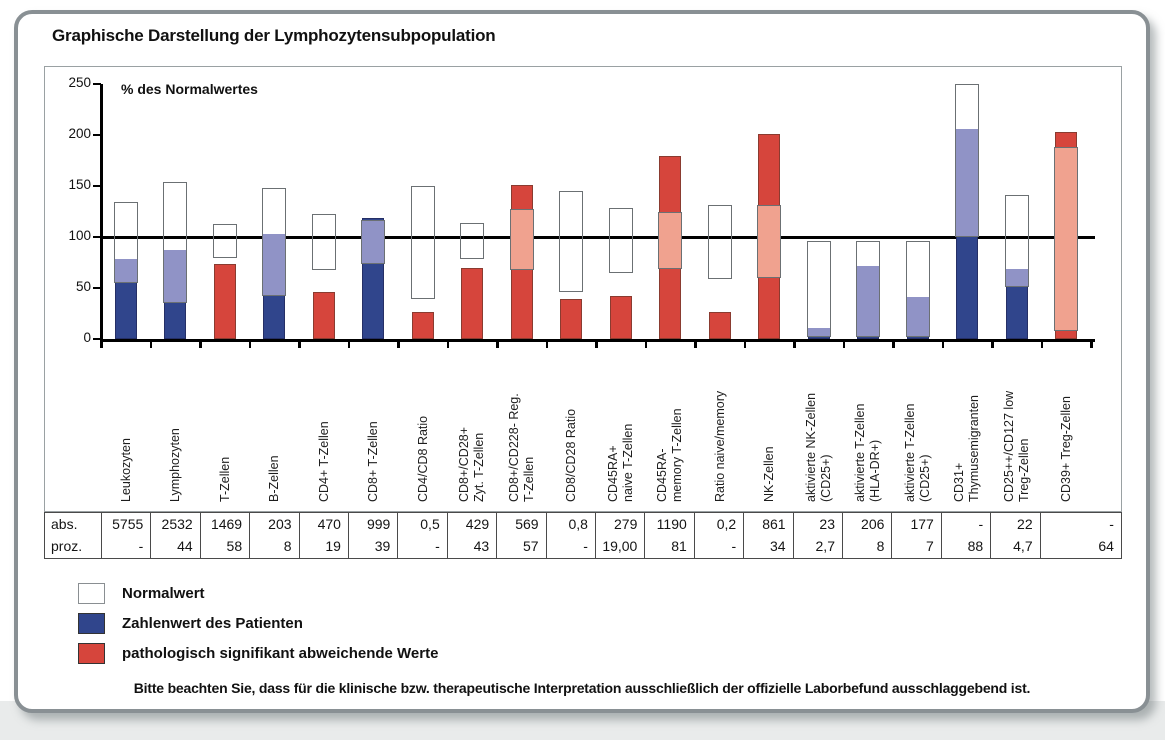  What do you see at coordinates (866, 535) in the screenshot?
I see `table-column: 206 8` at bounding box center [866, 535].